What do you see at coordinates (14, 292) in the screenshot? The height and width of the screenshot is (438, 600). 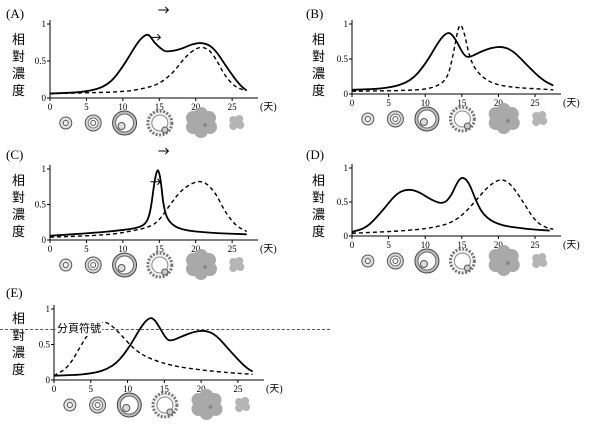 I see `chart-title: (E)` at bounding box center [14, 292].